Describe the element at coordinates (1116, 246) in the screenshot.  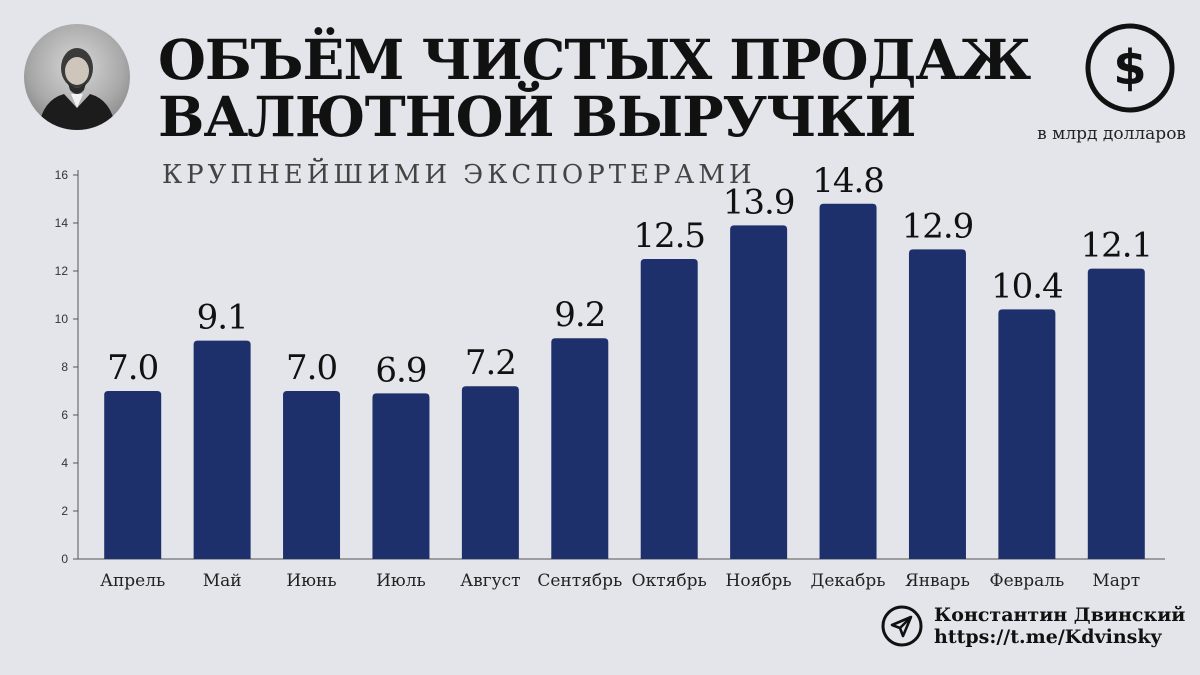
I see `bar-value-label: 12.1` at that location.